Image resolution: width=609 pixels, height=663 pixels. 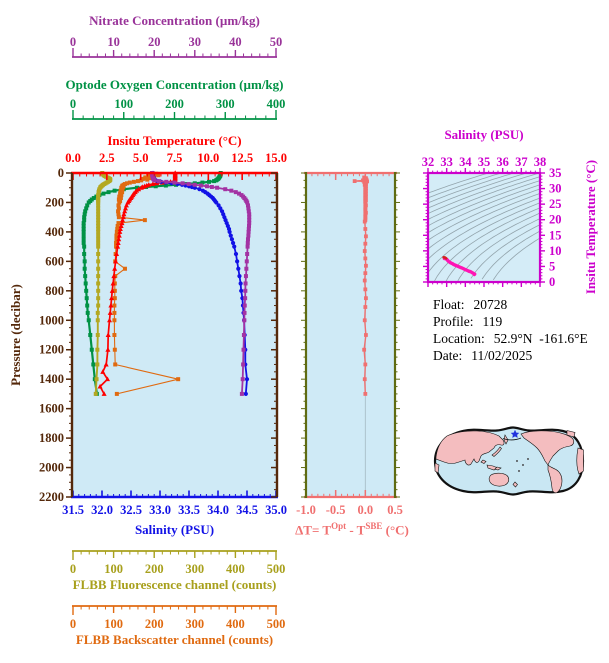 I want to click on tick-label: 500, so click(x=276, y=624).